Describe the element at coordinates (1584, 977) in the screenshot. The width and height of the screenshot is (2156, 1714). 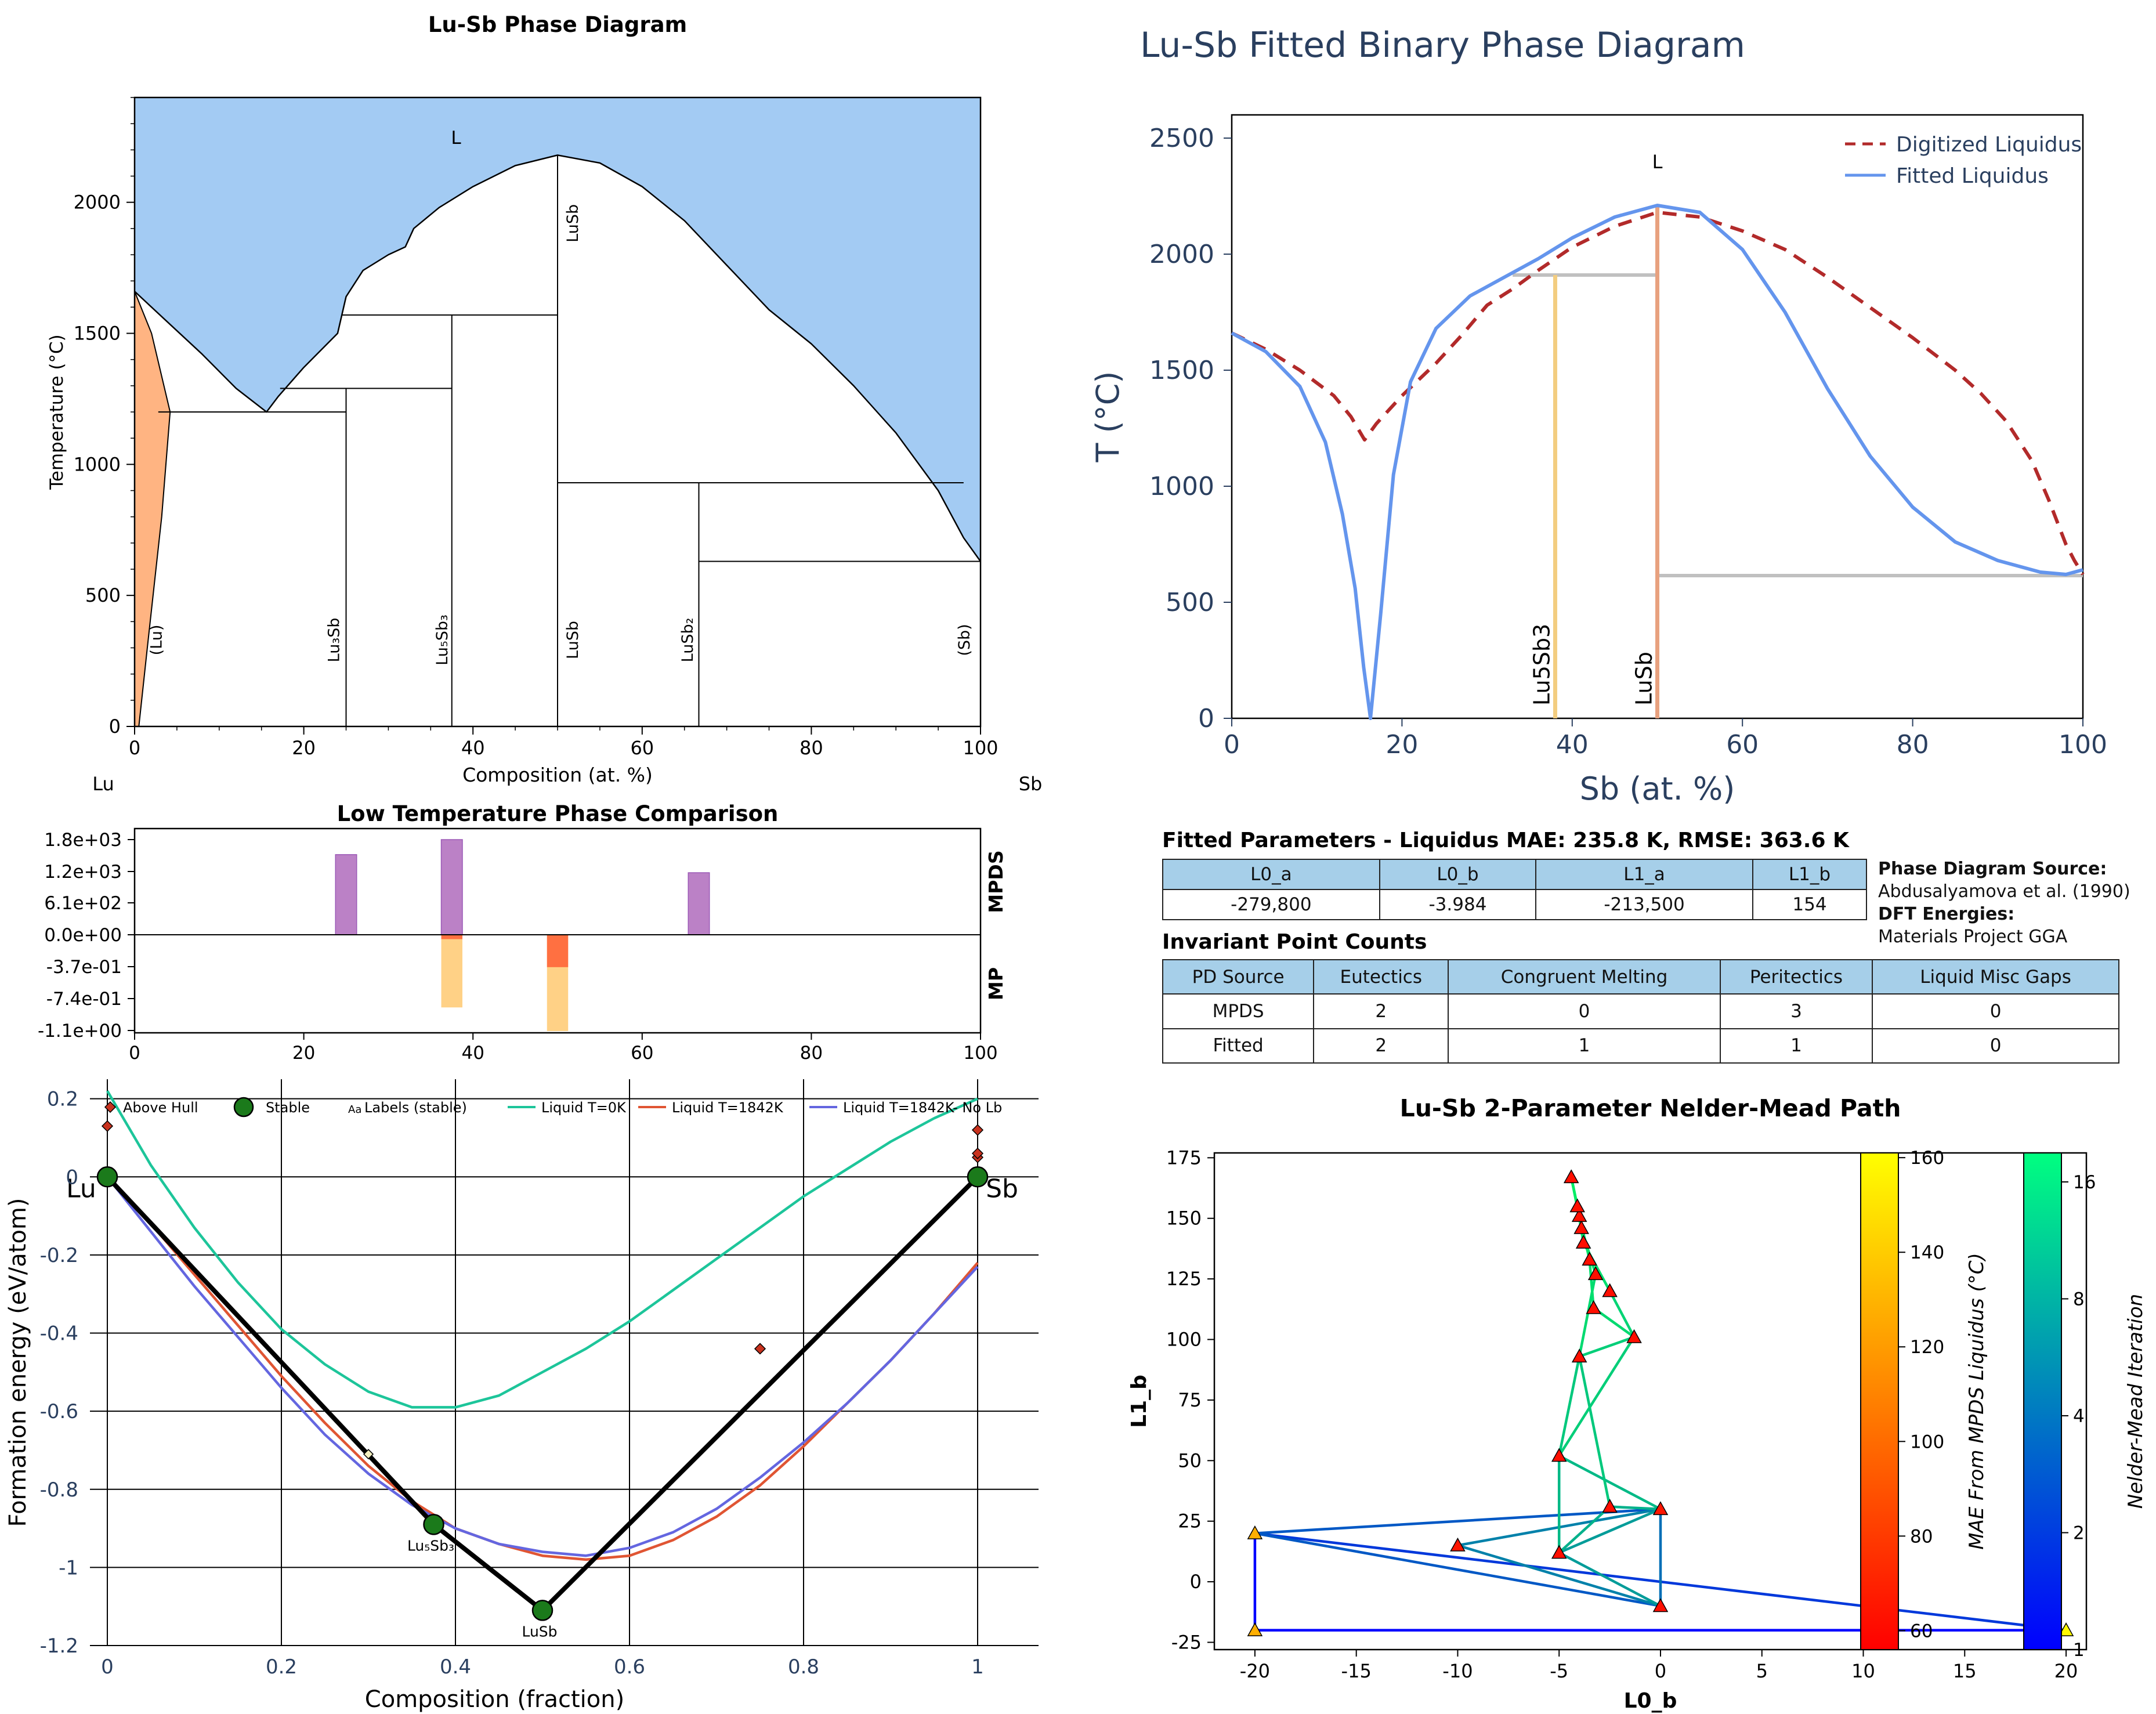
I see `invariant-header: Congruent Melting` at that location.